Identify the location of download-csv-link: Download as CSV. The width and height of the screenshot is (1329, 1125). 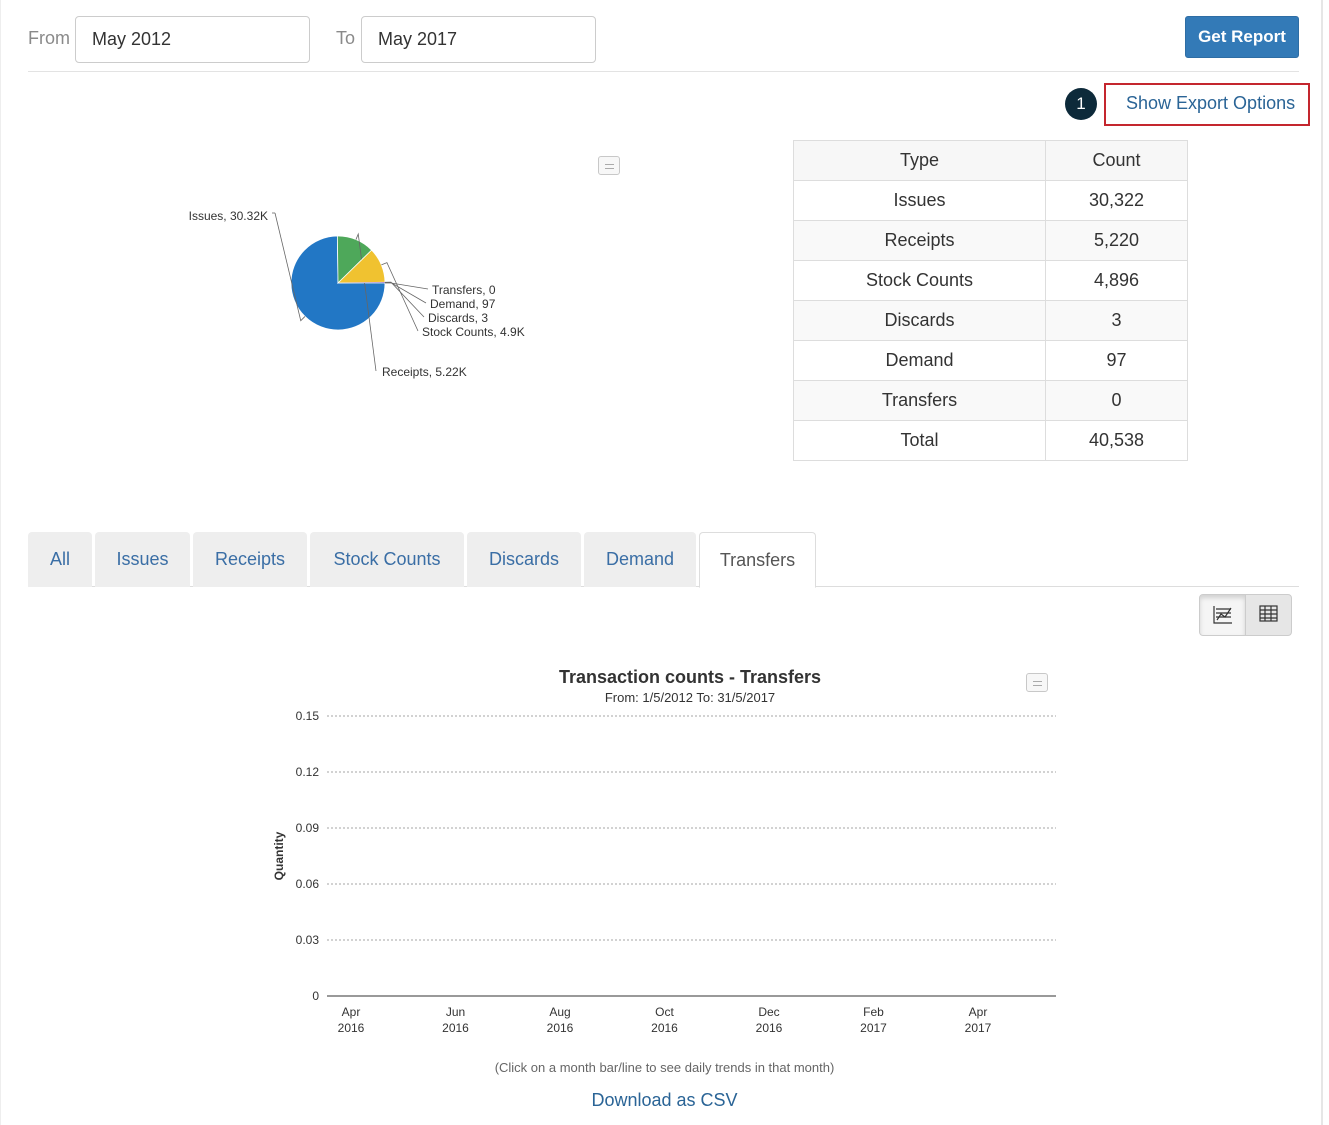
(664, 1100).